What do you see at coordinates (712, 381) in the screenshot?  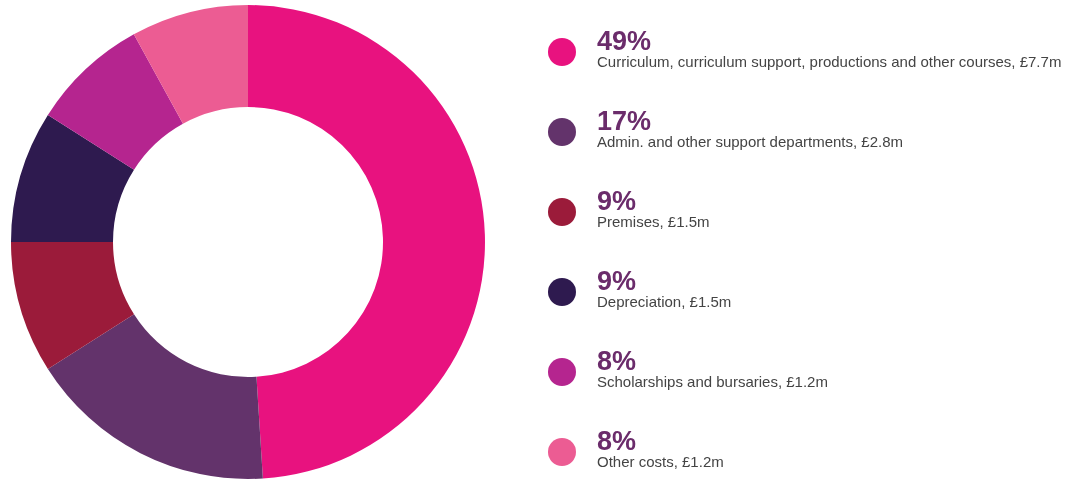 I see `legend-label: Scholarships and bursaries, £1.2m` at bounding box center [712, 381].